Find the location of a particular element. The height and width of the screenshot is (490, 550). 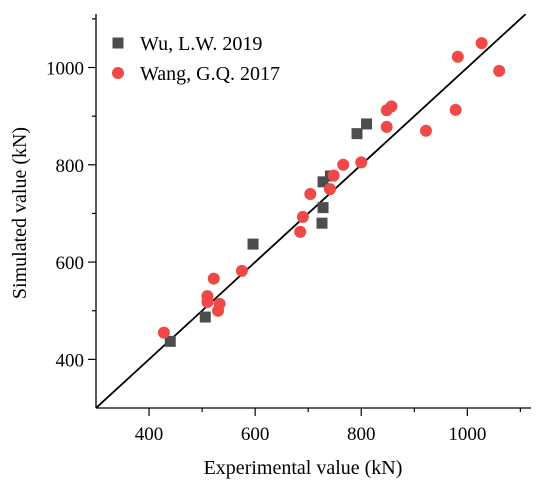

y-tick-label: 800 is located at coordinates (70, 166).